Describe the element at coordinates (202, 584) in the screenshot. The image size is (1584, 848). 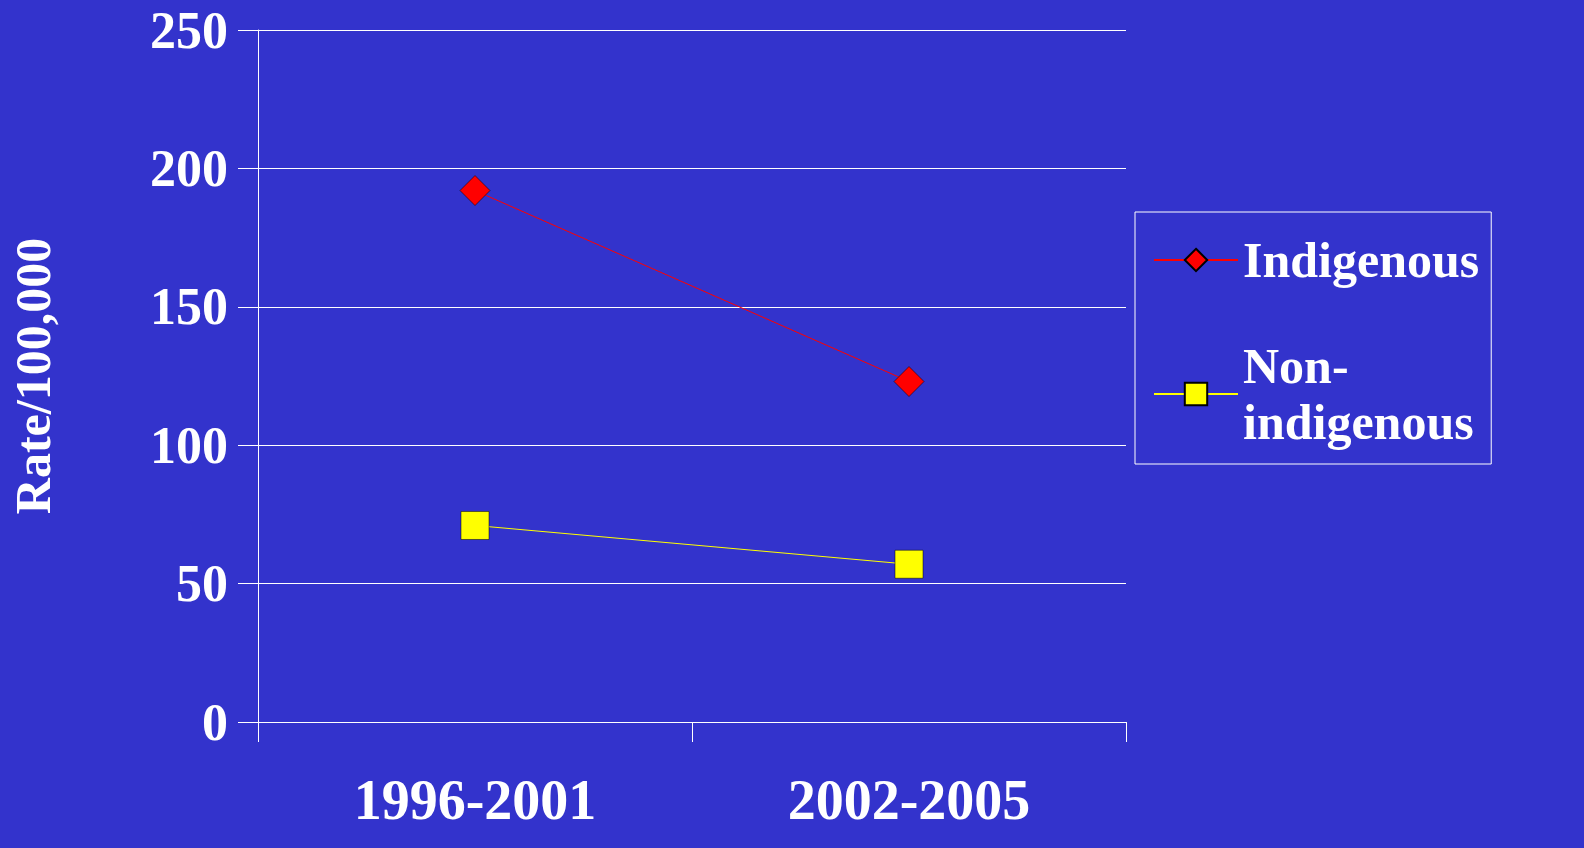
I see `y-tick-label: 50` at that location.